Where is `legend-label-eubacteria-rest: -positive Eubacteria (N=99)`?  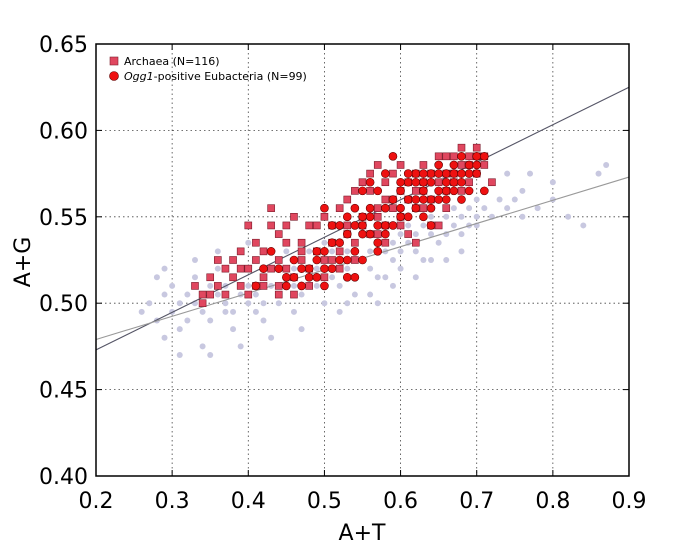
legend-label-eubacteria-rest: -positive Eubacteria (N=99) is located at coordinates (230, 76).